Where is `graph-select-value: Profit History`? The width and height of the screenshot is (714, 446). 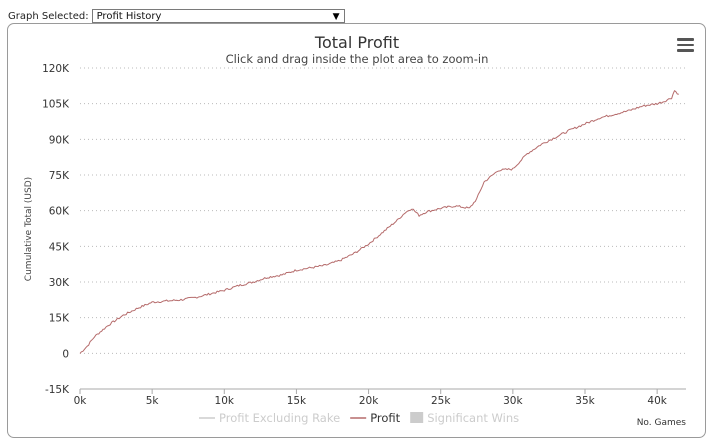 graph-select-value: Profit History is located at coordinates (129, 16).